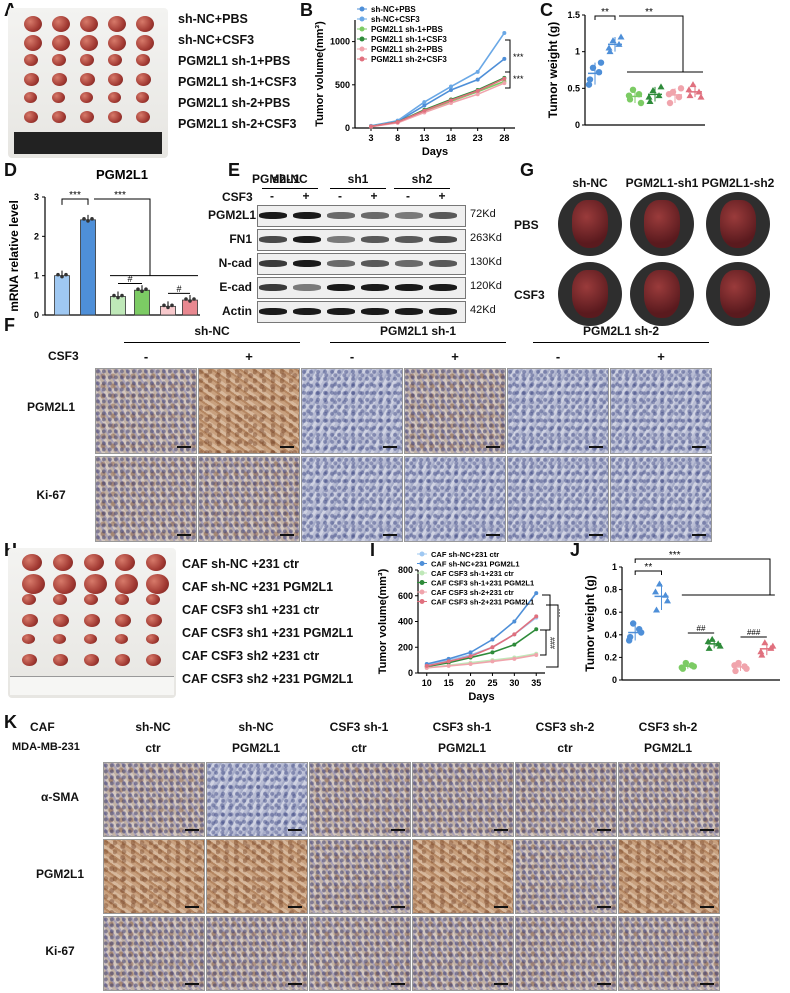 The image size is (790, 993). What do you see at coordinates (508, 80) in the screenshot?
I see `bracket` at bounding box center [508, 80].